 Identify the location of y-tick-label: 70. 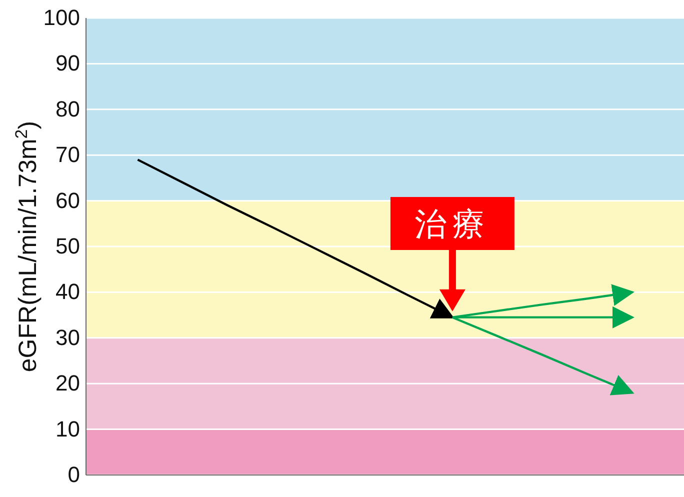
(68, 155).